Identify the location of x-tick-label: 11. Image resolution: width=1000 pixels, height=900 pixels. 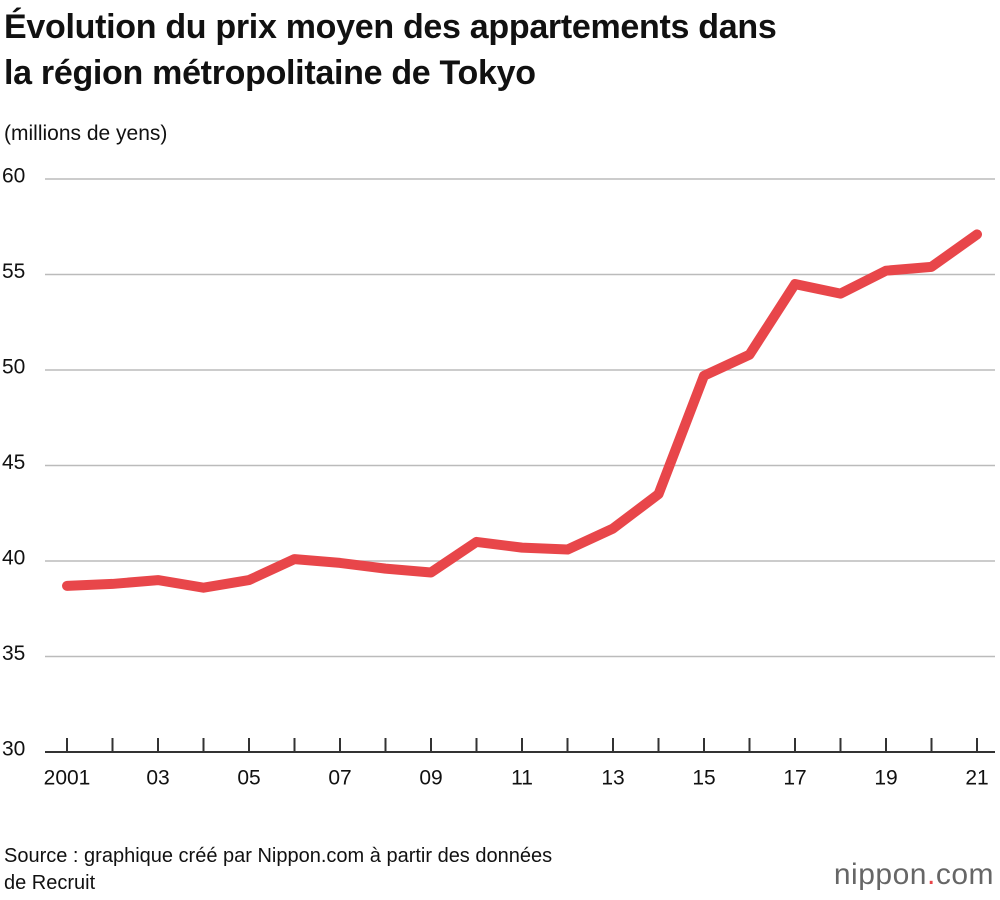
(522, 778).